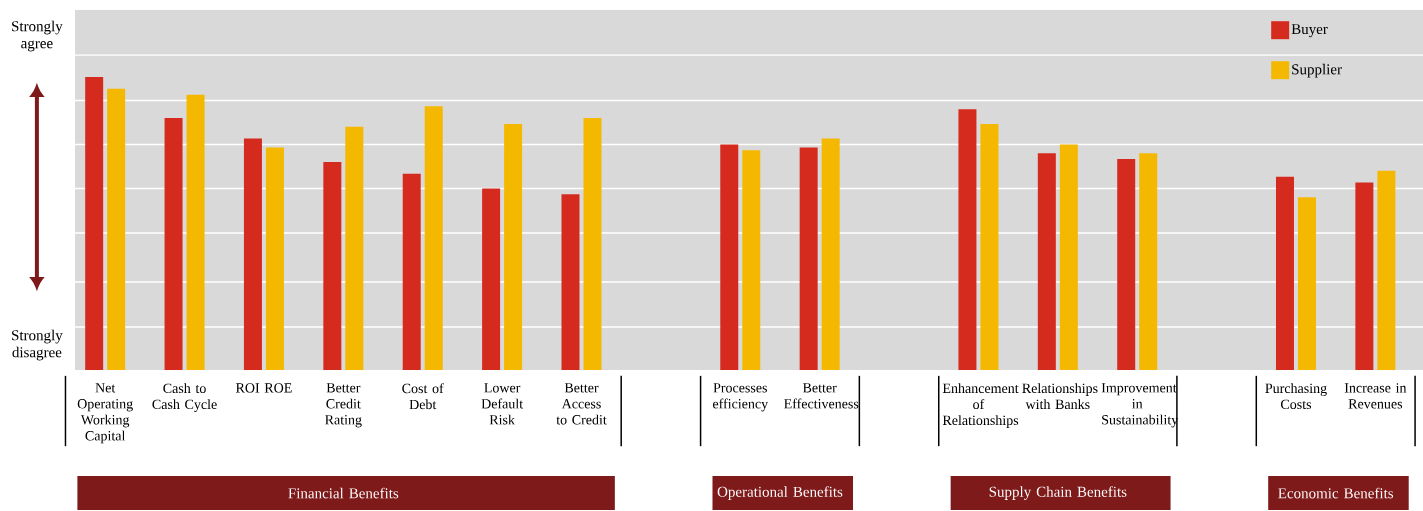  Describe the element at coordinates (184, 397) in the screenshot. I see `x-tick-label: Cash to Cash Cycle` at that location.